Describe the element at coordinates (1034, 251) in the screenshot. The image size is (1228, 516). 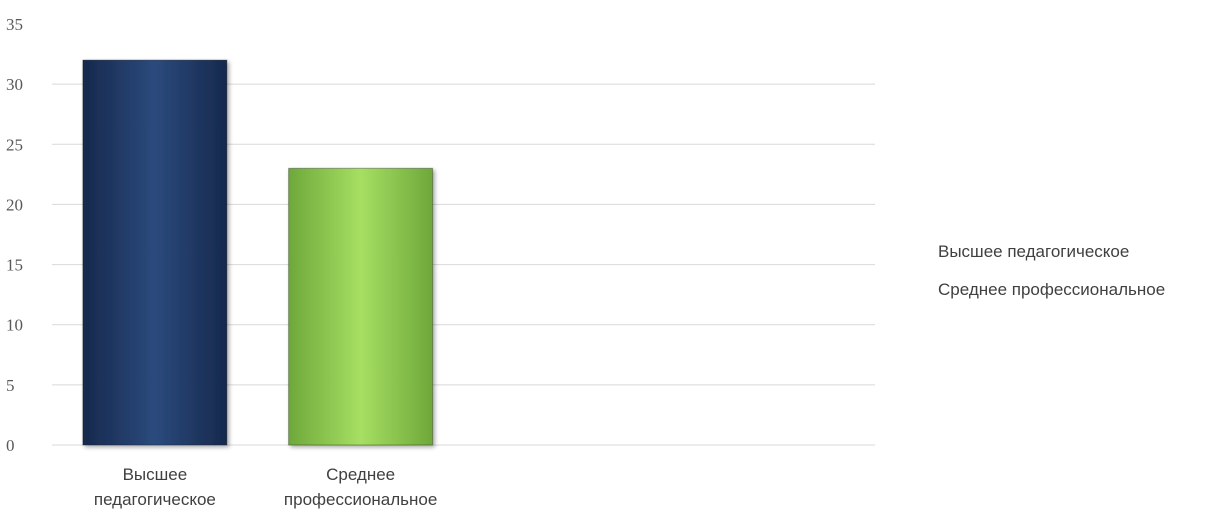
I see `legend-item-1: Высшее педагогическое` at that location.